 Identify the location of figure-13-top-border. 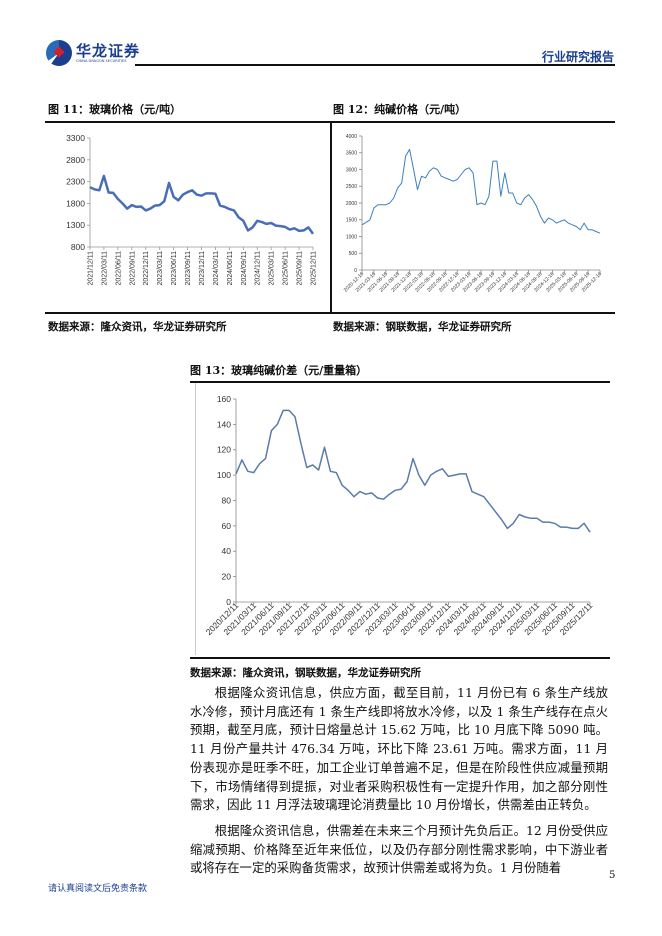
(400, 382).